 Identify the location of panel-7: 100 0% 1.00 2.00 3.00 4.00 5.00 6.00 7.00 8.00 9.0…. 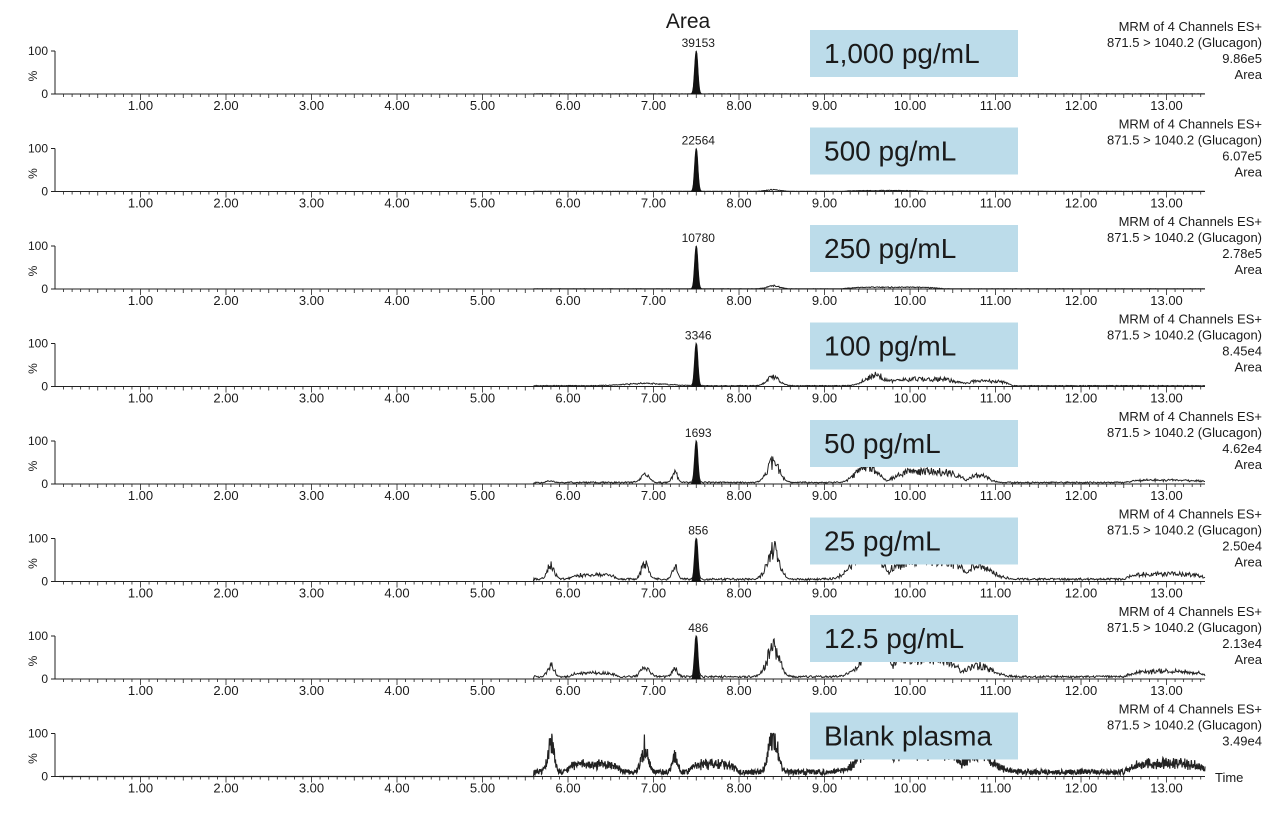
(644, 651).